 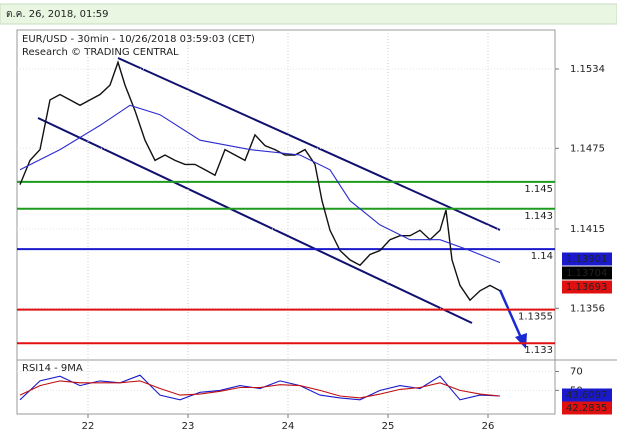 I want to click on level-label: 1.143, so click(x=538, y=216).